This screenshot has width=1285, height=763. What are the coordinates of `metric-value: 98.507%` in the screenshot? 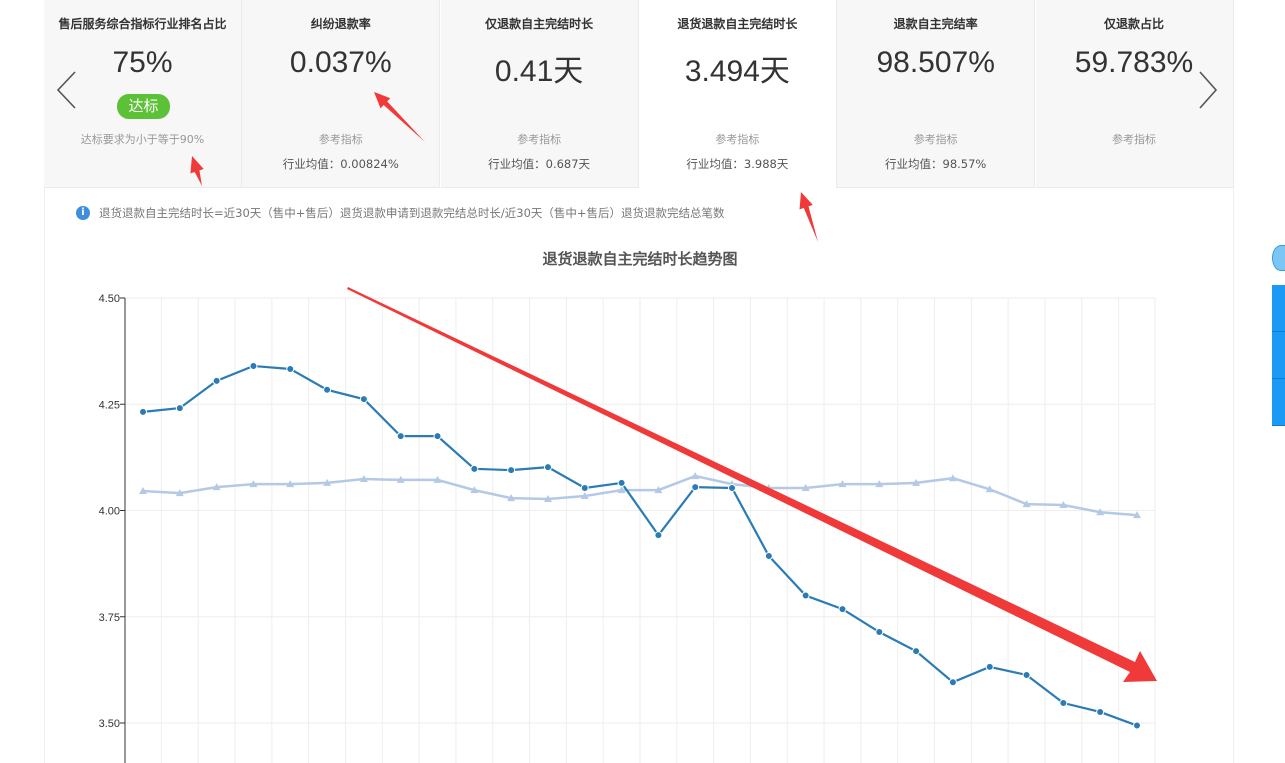 It's located at (935, 62).